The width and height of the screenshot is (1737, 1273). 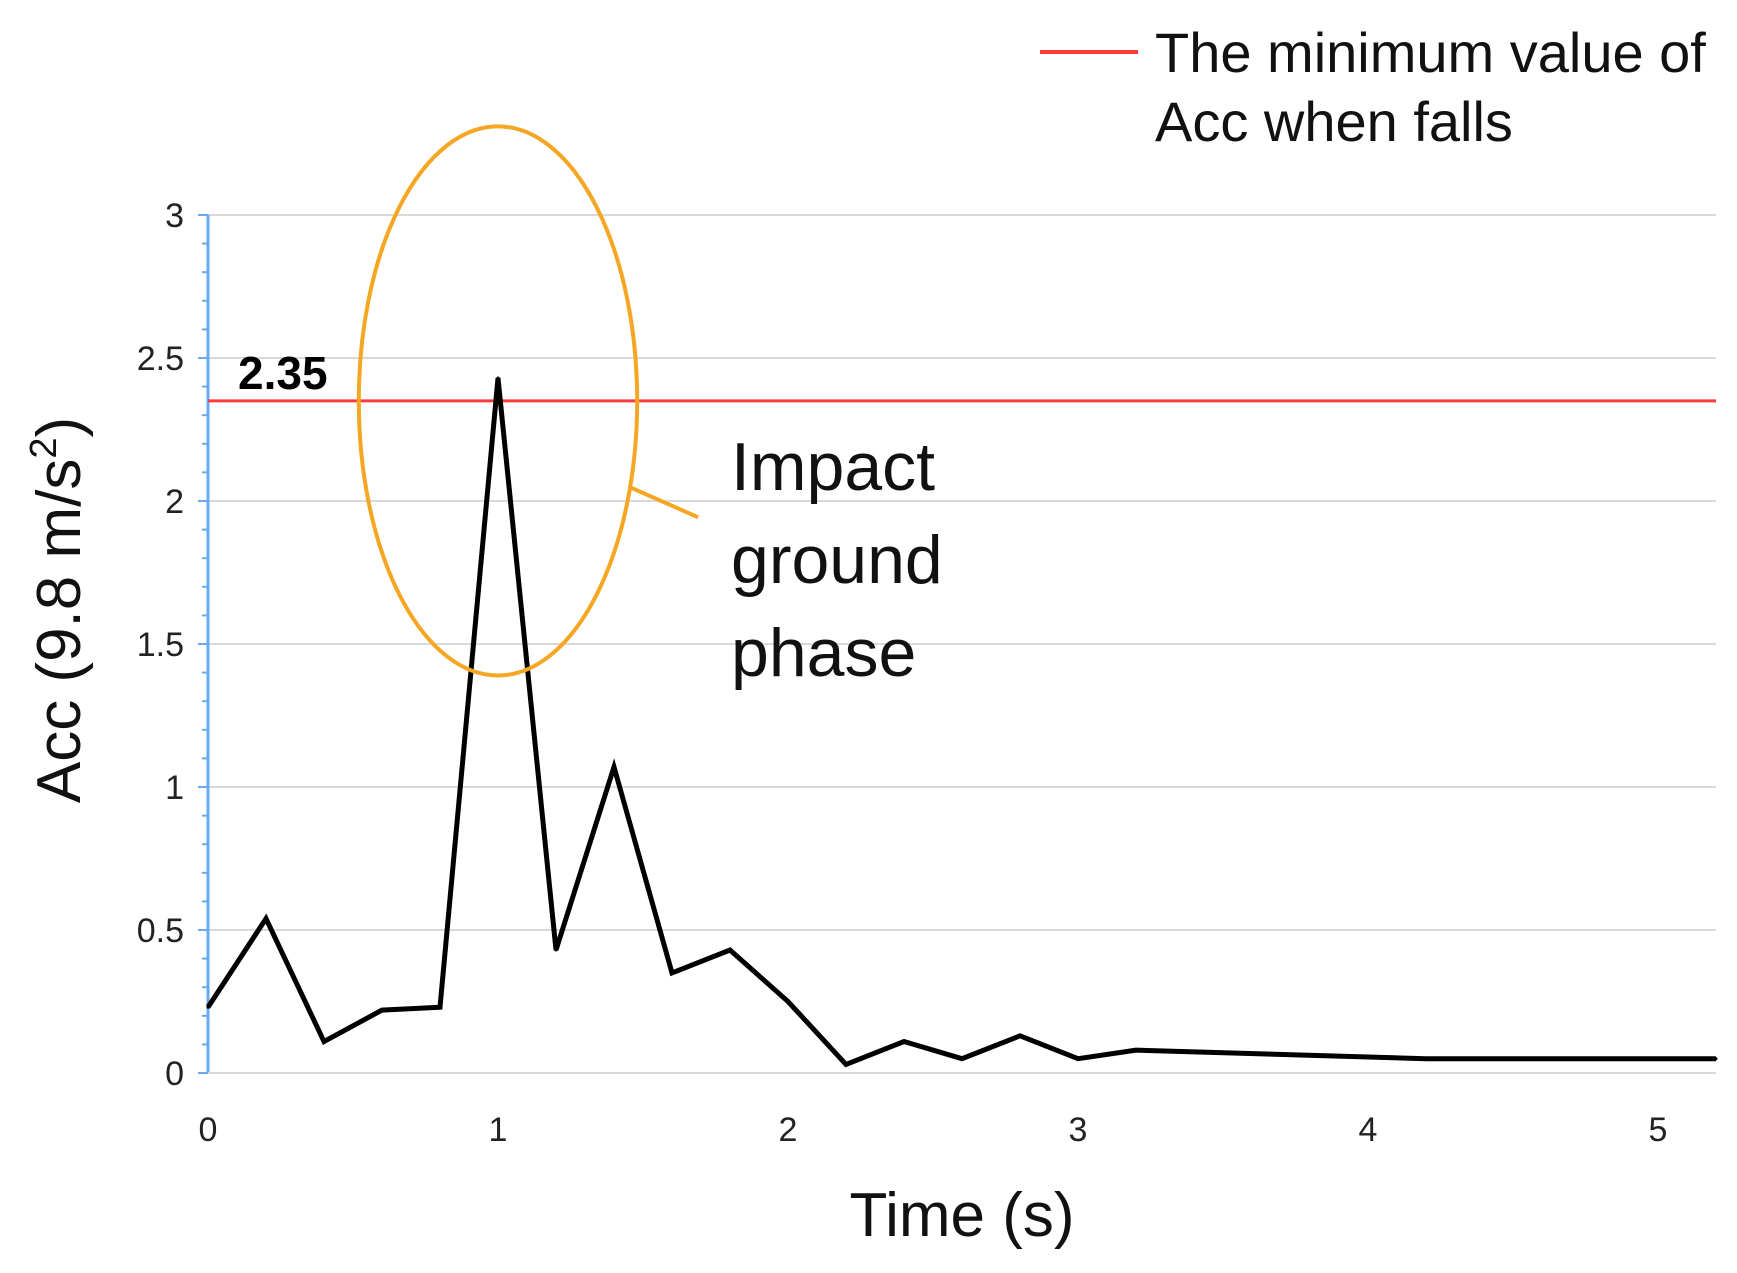 What do you see at coordinates (962, 1215) in the screenshot?
I see `x-axis-title: Time (s)` at bounding box center [962, 1215].